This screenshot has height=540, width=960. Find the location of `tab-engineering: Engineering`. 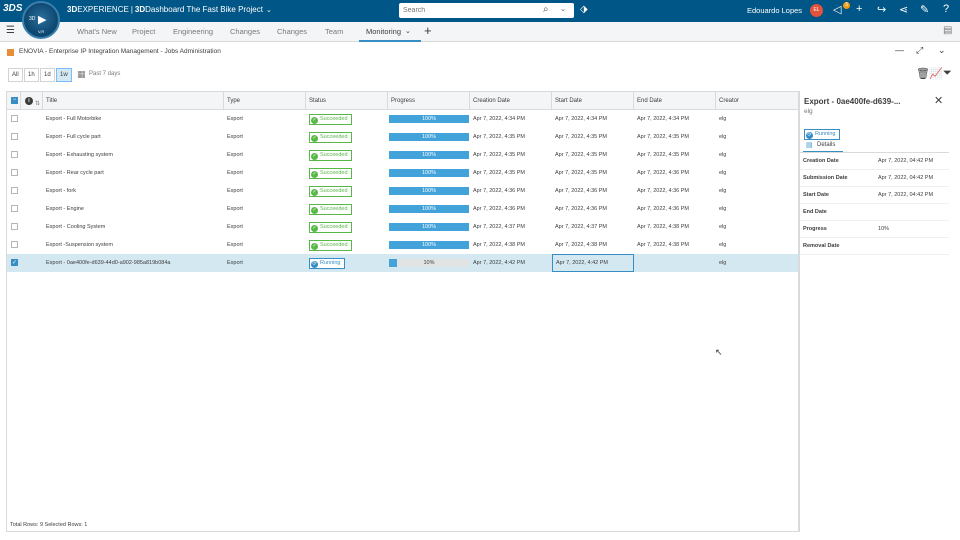

tab-engineering: Engineering is located at coordinates (193, 31).